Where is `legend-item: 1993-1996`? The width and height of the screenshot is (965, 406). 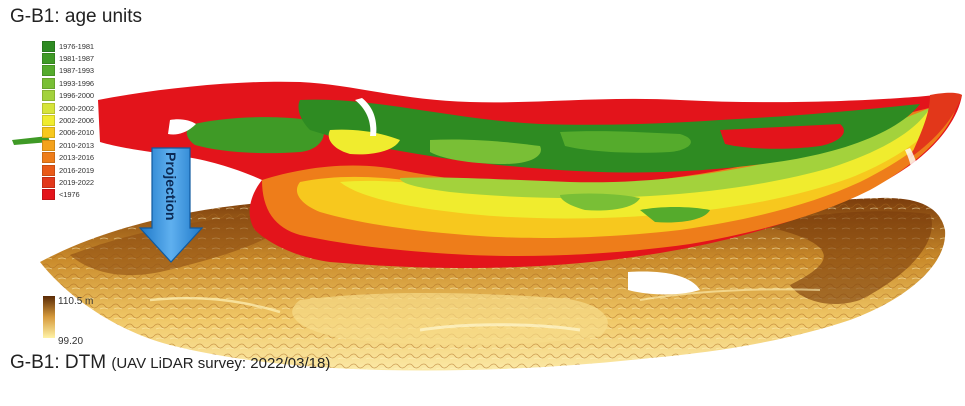 legend-item: 1993-1996 is located at coordinates (68, 83).